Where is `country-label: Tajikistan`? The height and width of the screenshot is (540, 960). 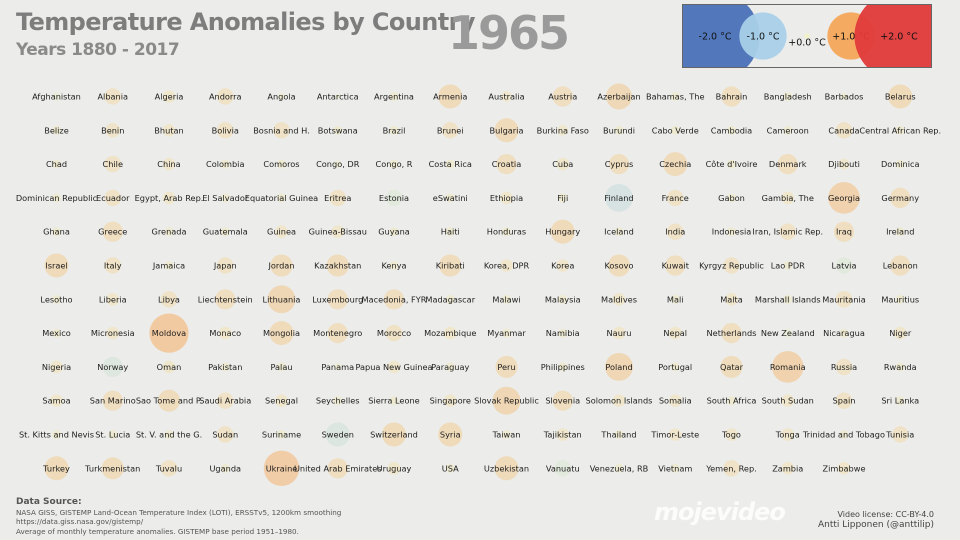 country-label: Tajikistan is located at coordinates (562, 435).